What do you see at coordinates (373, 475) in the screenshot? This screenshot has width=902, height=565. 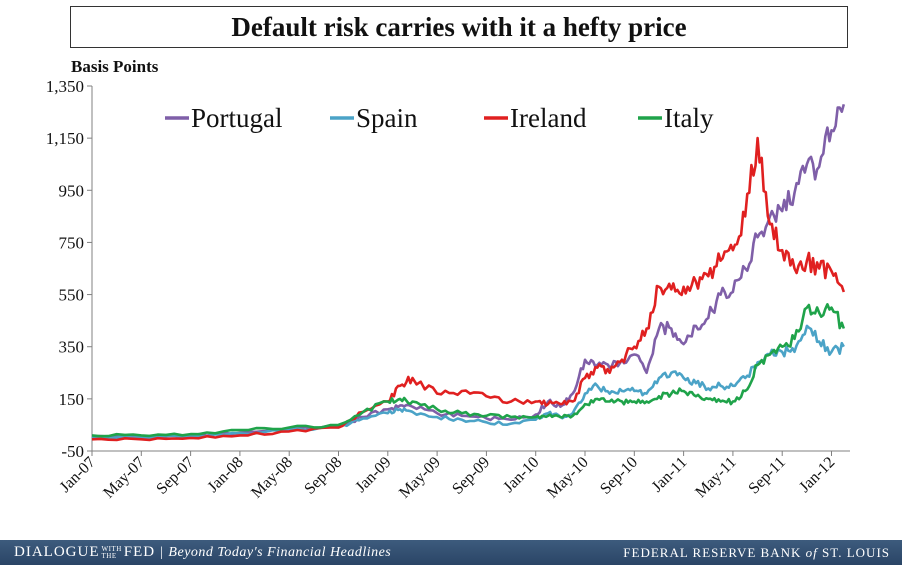 I see `x-tick-label: Jan-09` at bounding box center [373, 475].